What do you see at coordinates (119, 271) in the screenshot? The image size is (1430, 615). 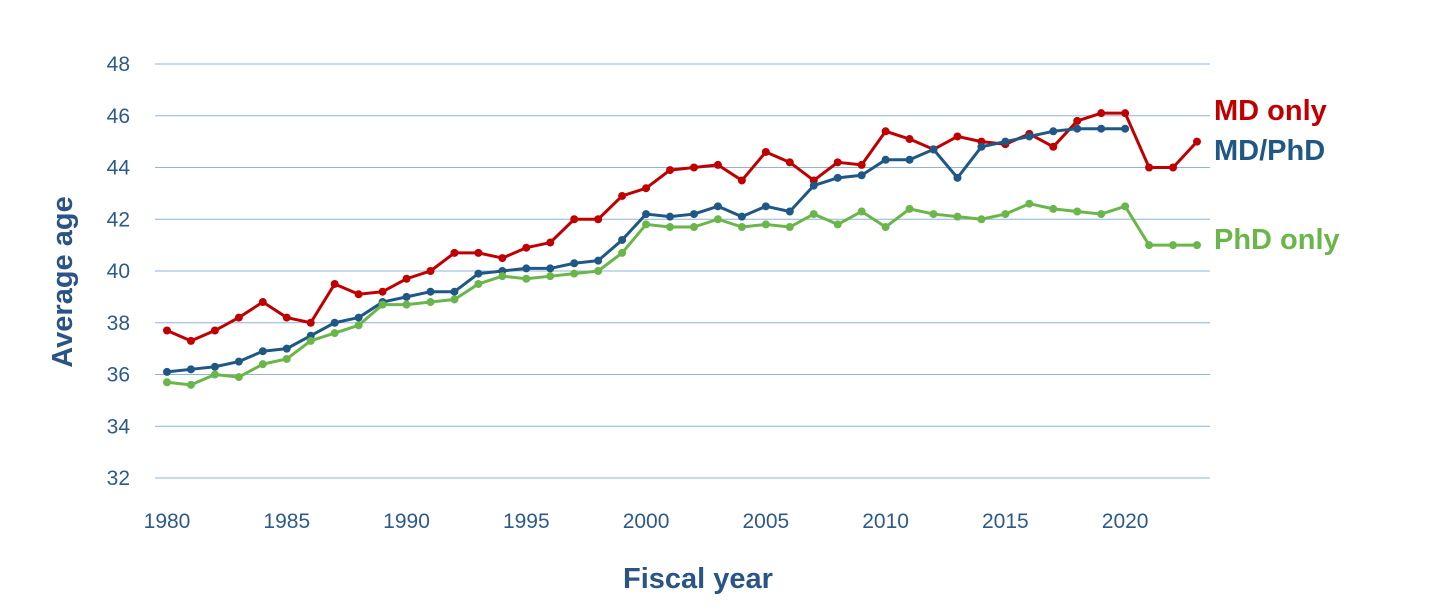 I see `y-axis-ticks: 32 34 36 38 40 42 44 46 48` at bounding box center [119, 271].